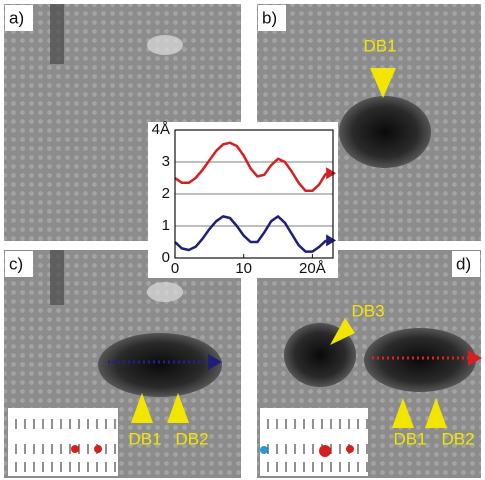 This screenshot has width=485, height=480. I want to click on lattice-insets, so click(188, 442).